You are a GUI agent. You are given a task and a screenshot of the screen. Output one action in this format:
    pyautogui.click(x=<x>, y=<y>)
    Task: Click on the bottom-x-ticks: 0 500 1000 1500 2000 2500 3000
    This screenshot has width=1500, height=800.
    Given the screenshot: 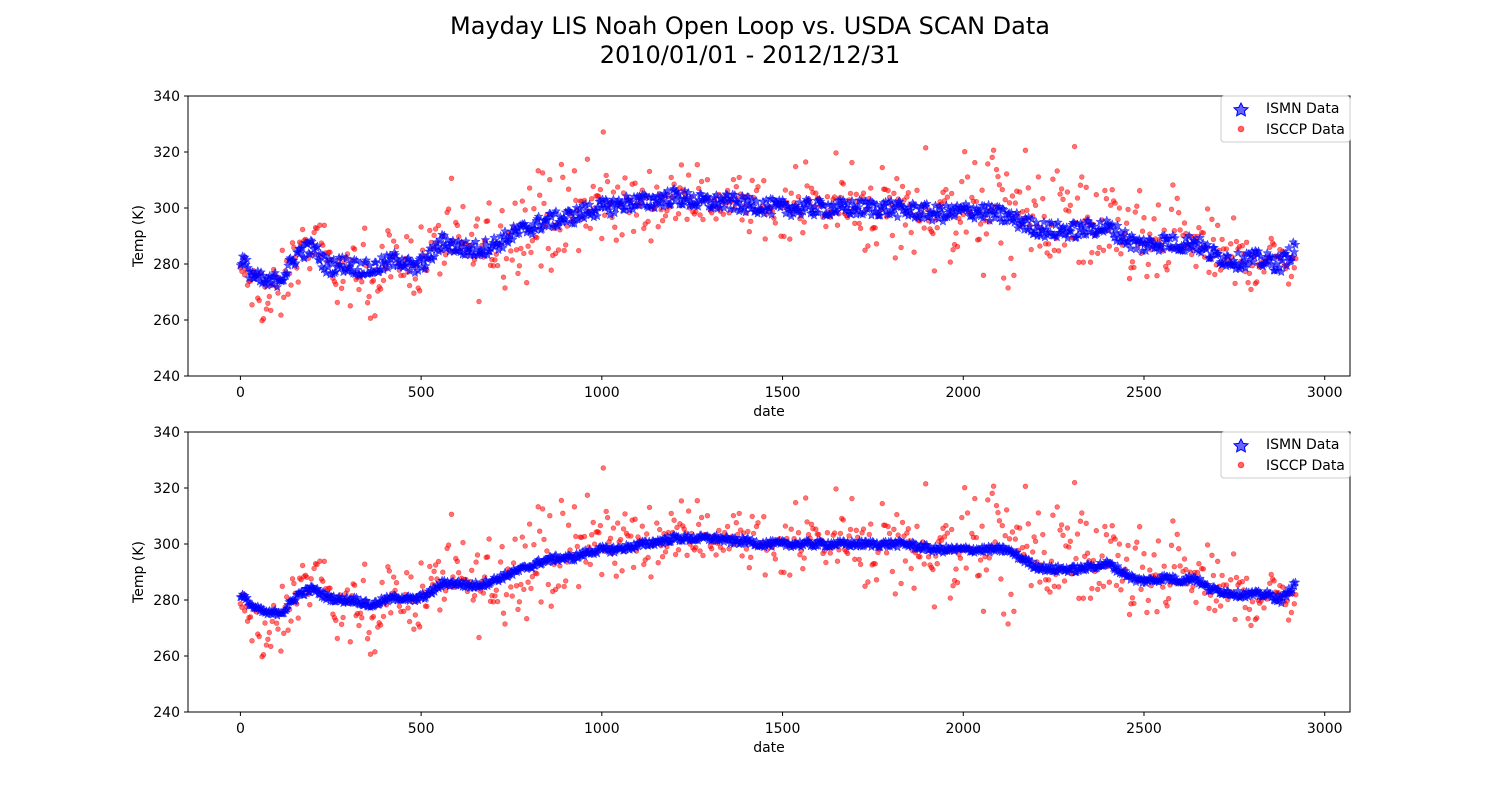 What is the action you would take?
    pyautogui.click(x=789, y=724)
    